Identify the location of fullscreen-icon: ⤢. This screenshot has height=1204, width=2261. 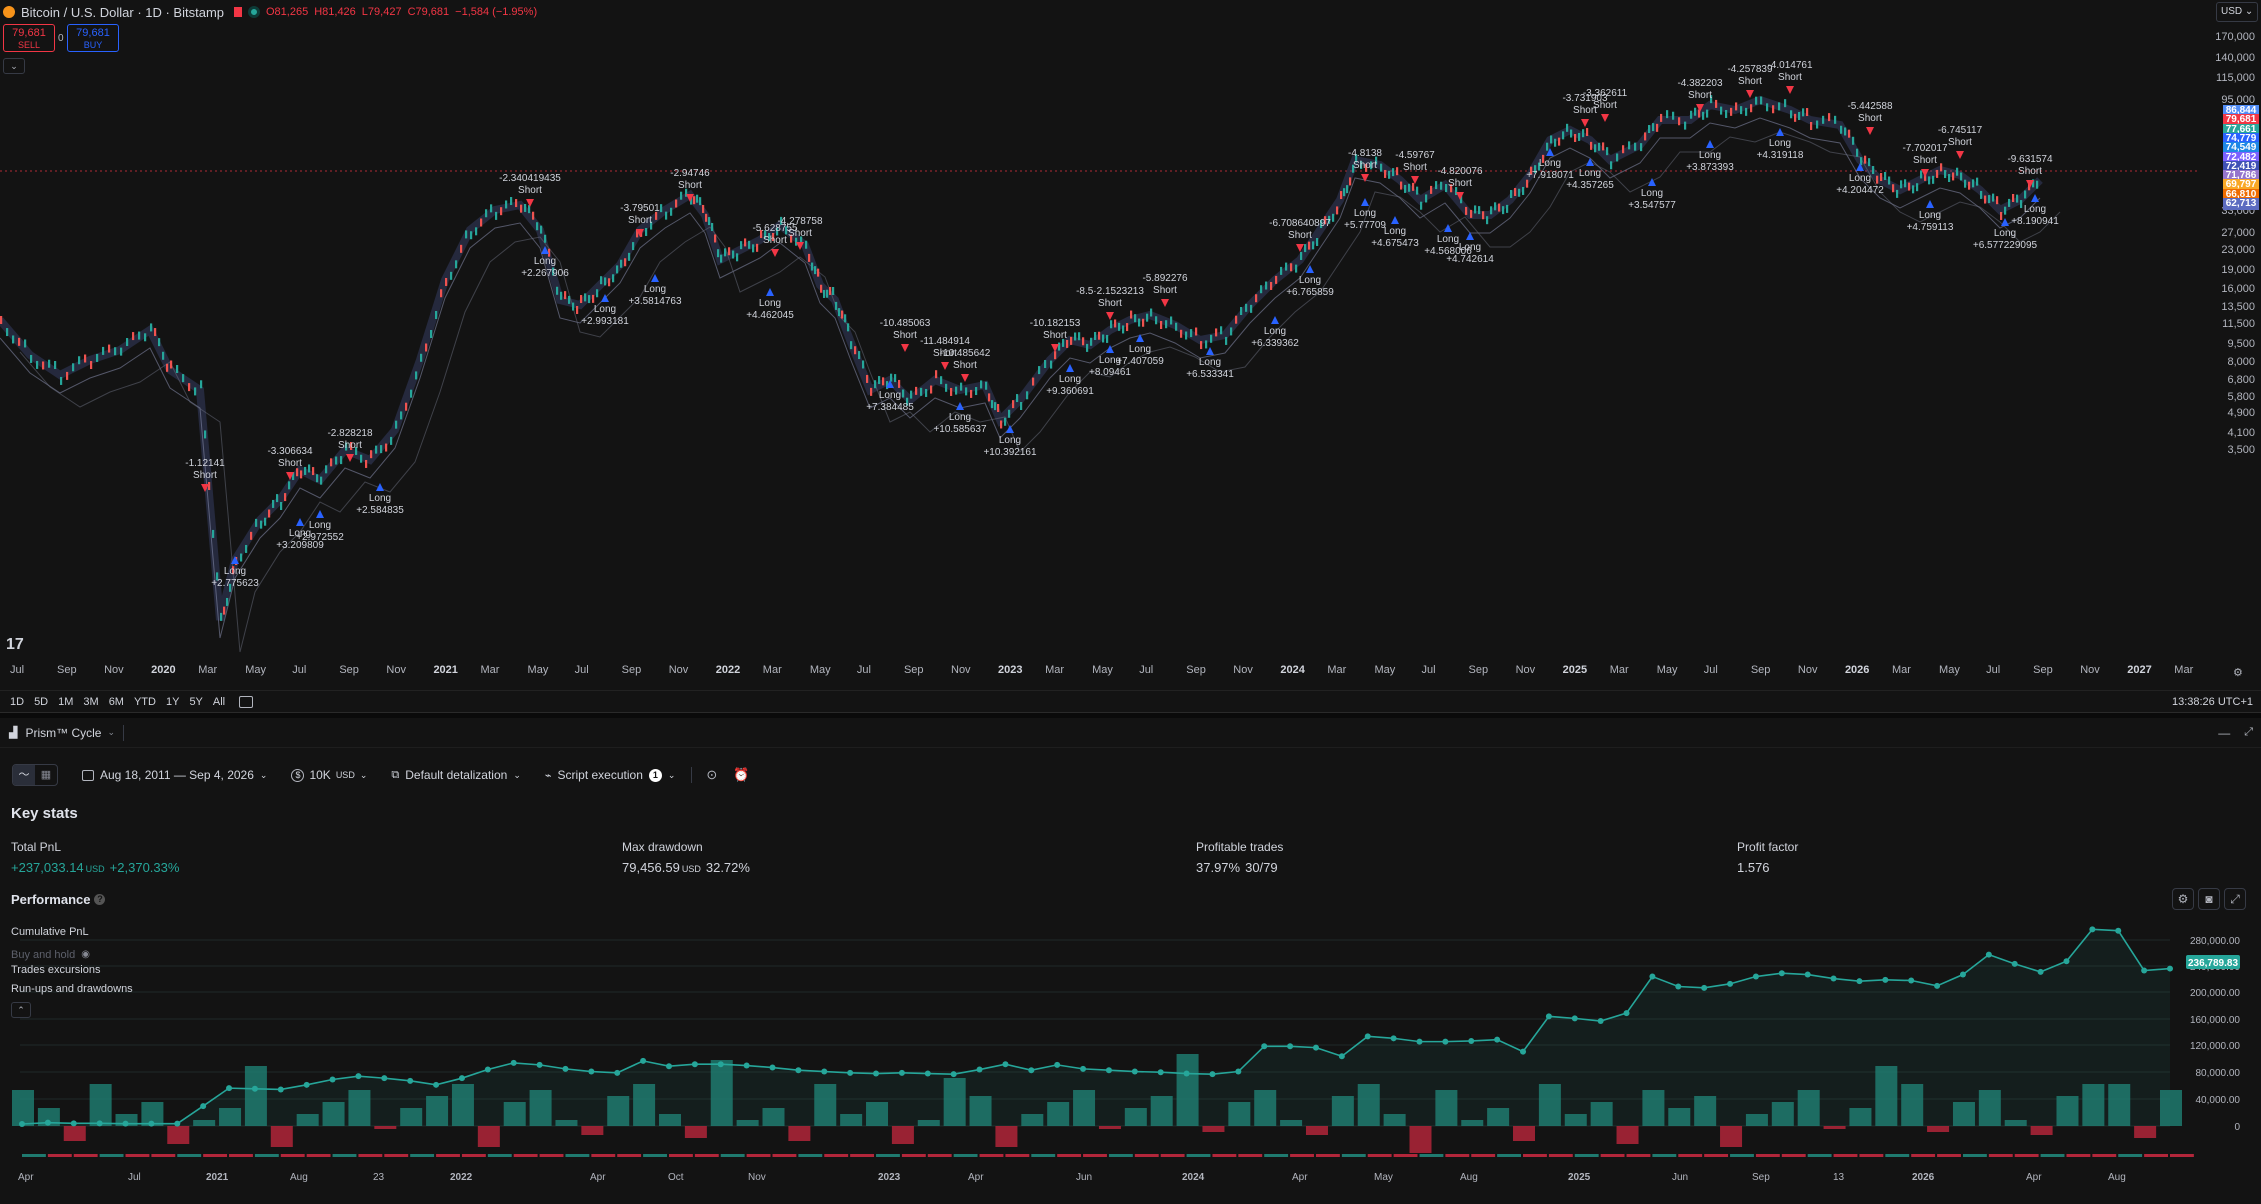
(2235, 899).